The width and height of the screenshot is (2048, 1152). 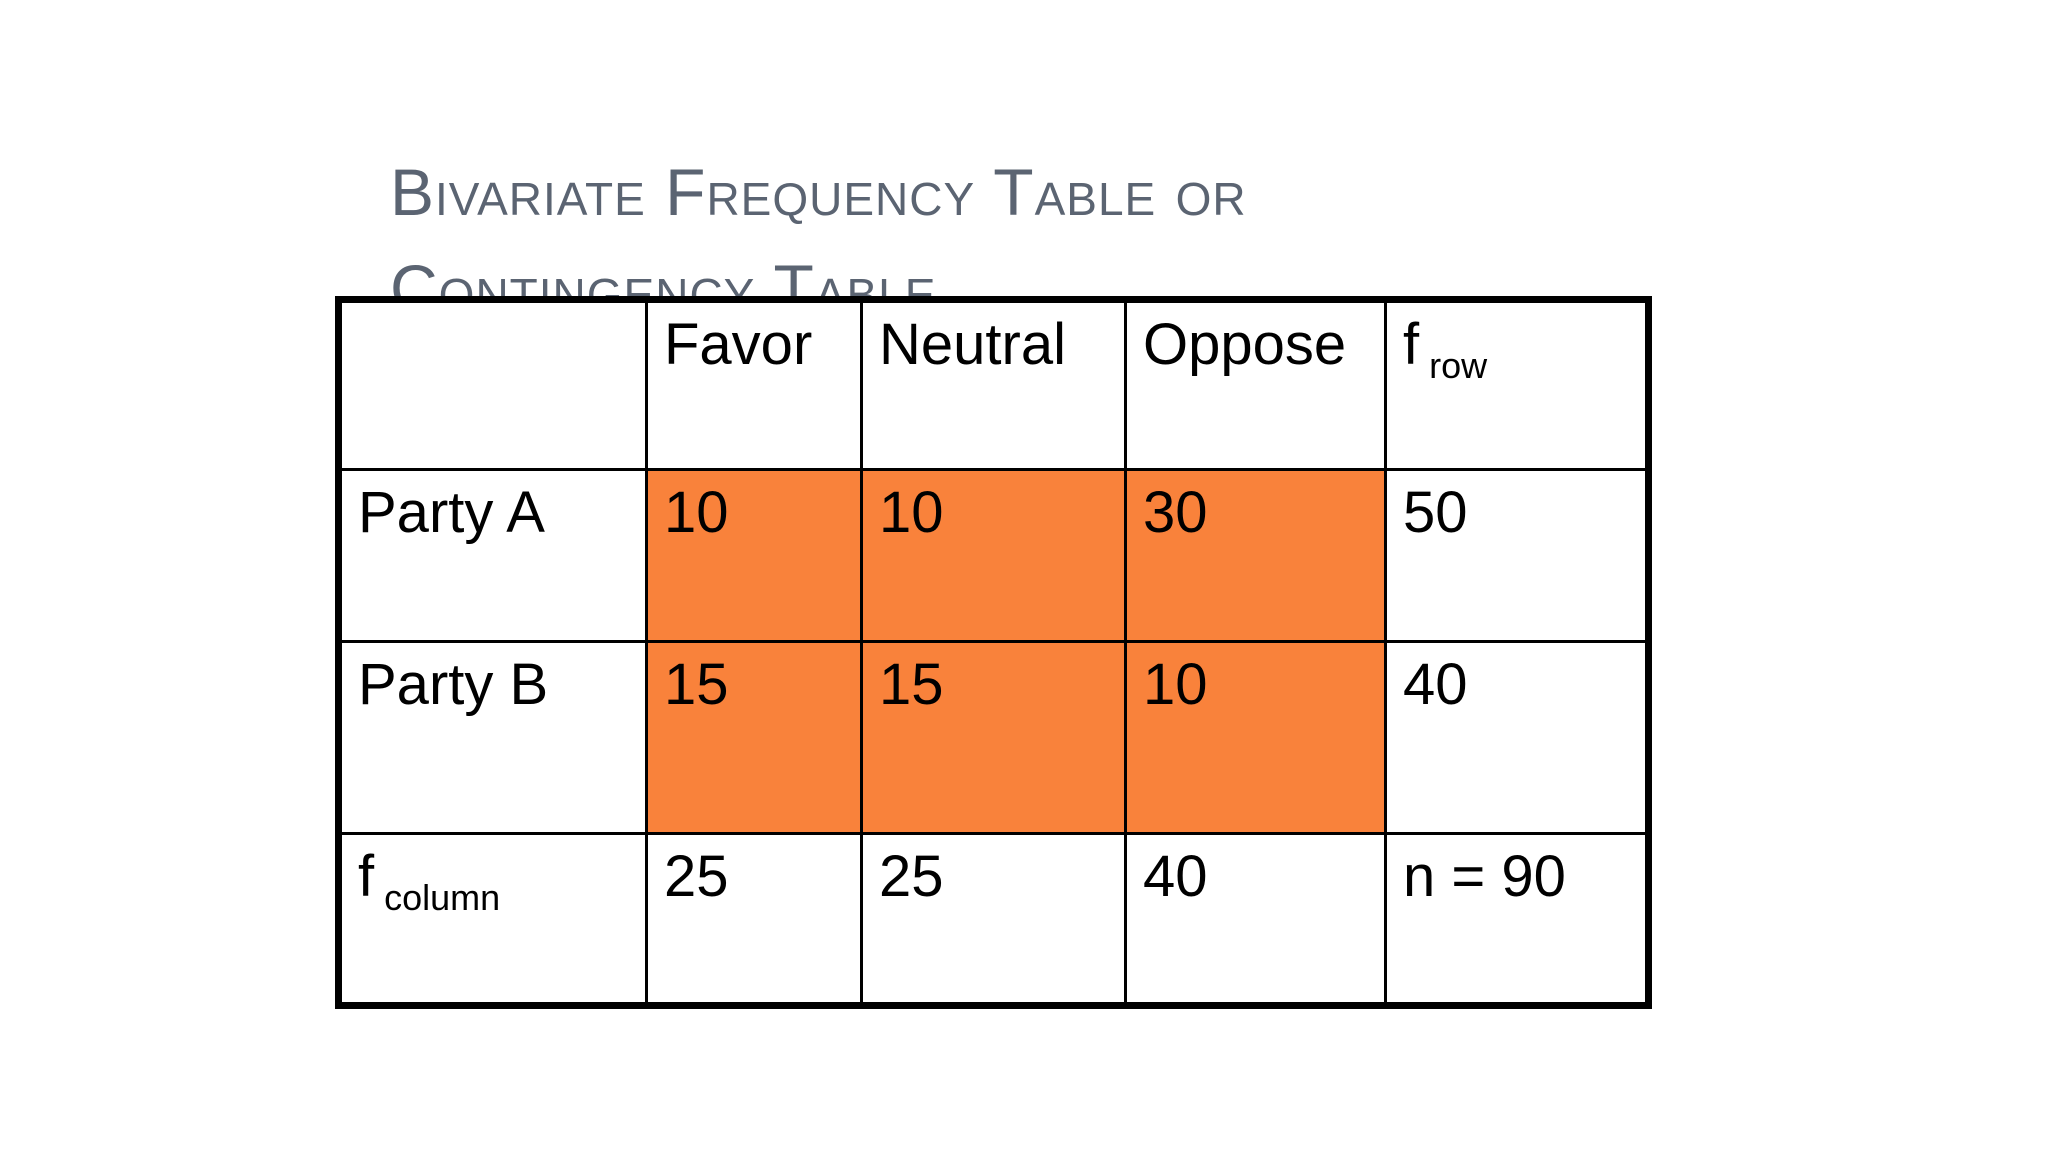 I want to click on cell-f-column-favor: 25, so click(x=754, y=919).